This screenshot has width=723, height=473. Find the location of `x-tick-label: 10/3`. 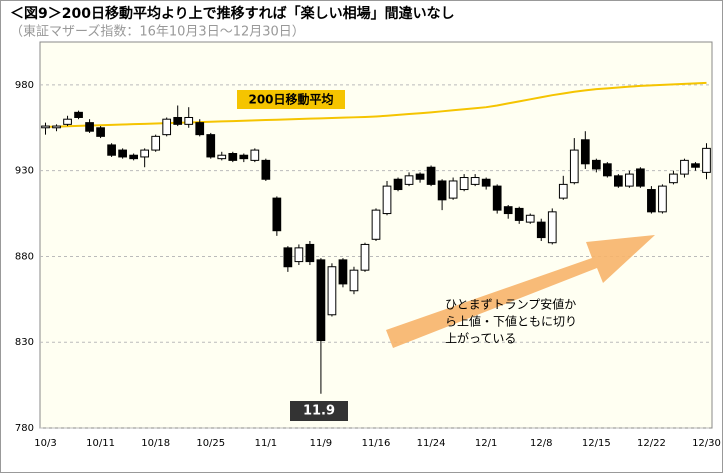

x-tick-label: 10/3 is located at coordinates (45, 443).